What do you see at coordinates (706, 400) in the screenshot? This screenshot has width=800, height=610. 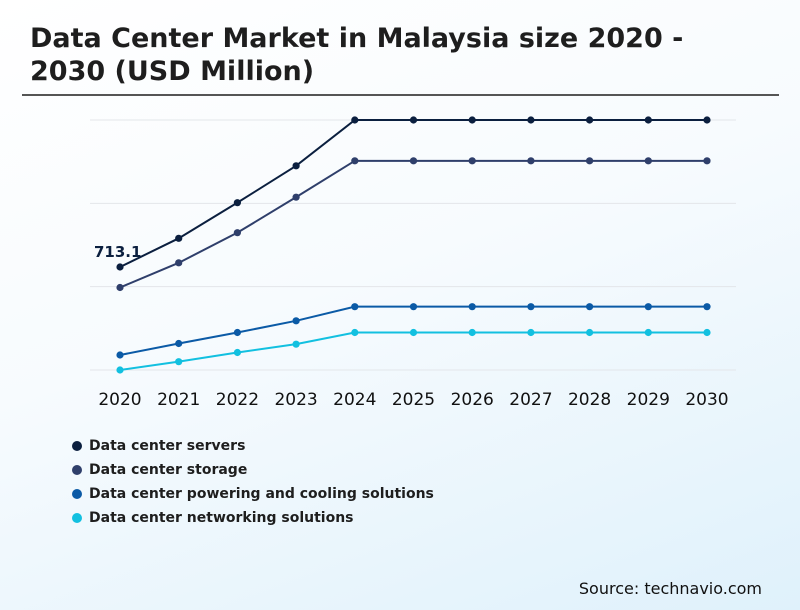 I see `x-tick-label: 2030` at bounding box center [706, 400].